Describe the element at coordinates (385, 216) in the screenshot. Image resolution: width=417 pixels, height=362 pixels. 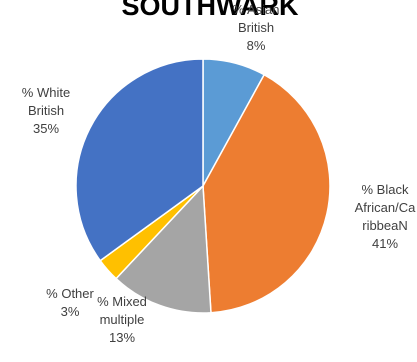
I see `pie-label-black-african-caribbean: % Black African/Ca ribbeaN 41%` at that location.